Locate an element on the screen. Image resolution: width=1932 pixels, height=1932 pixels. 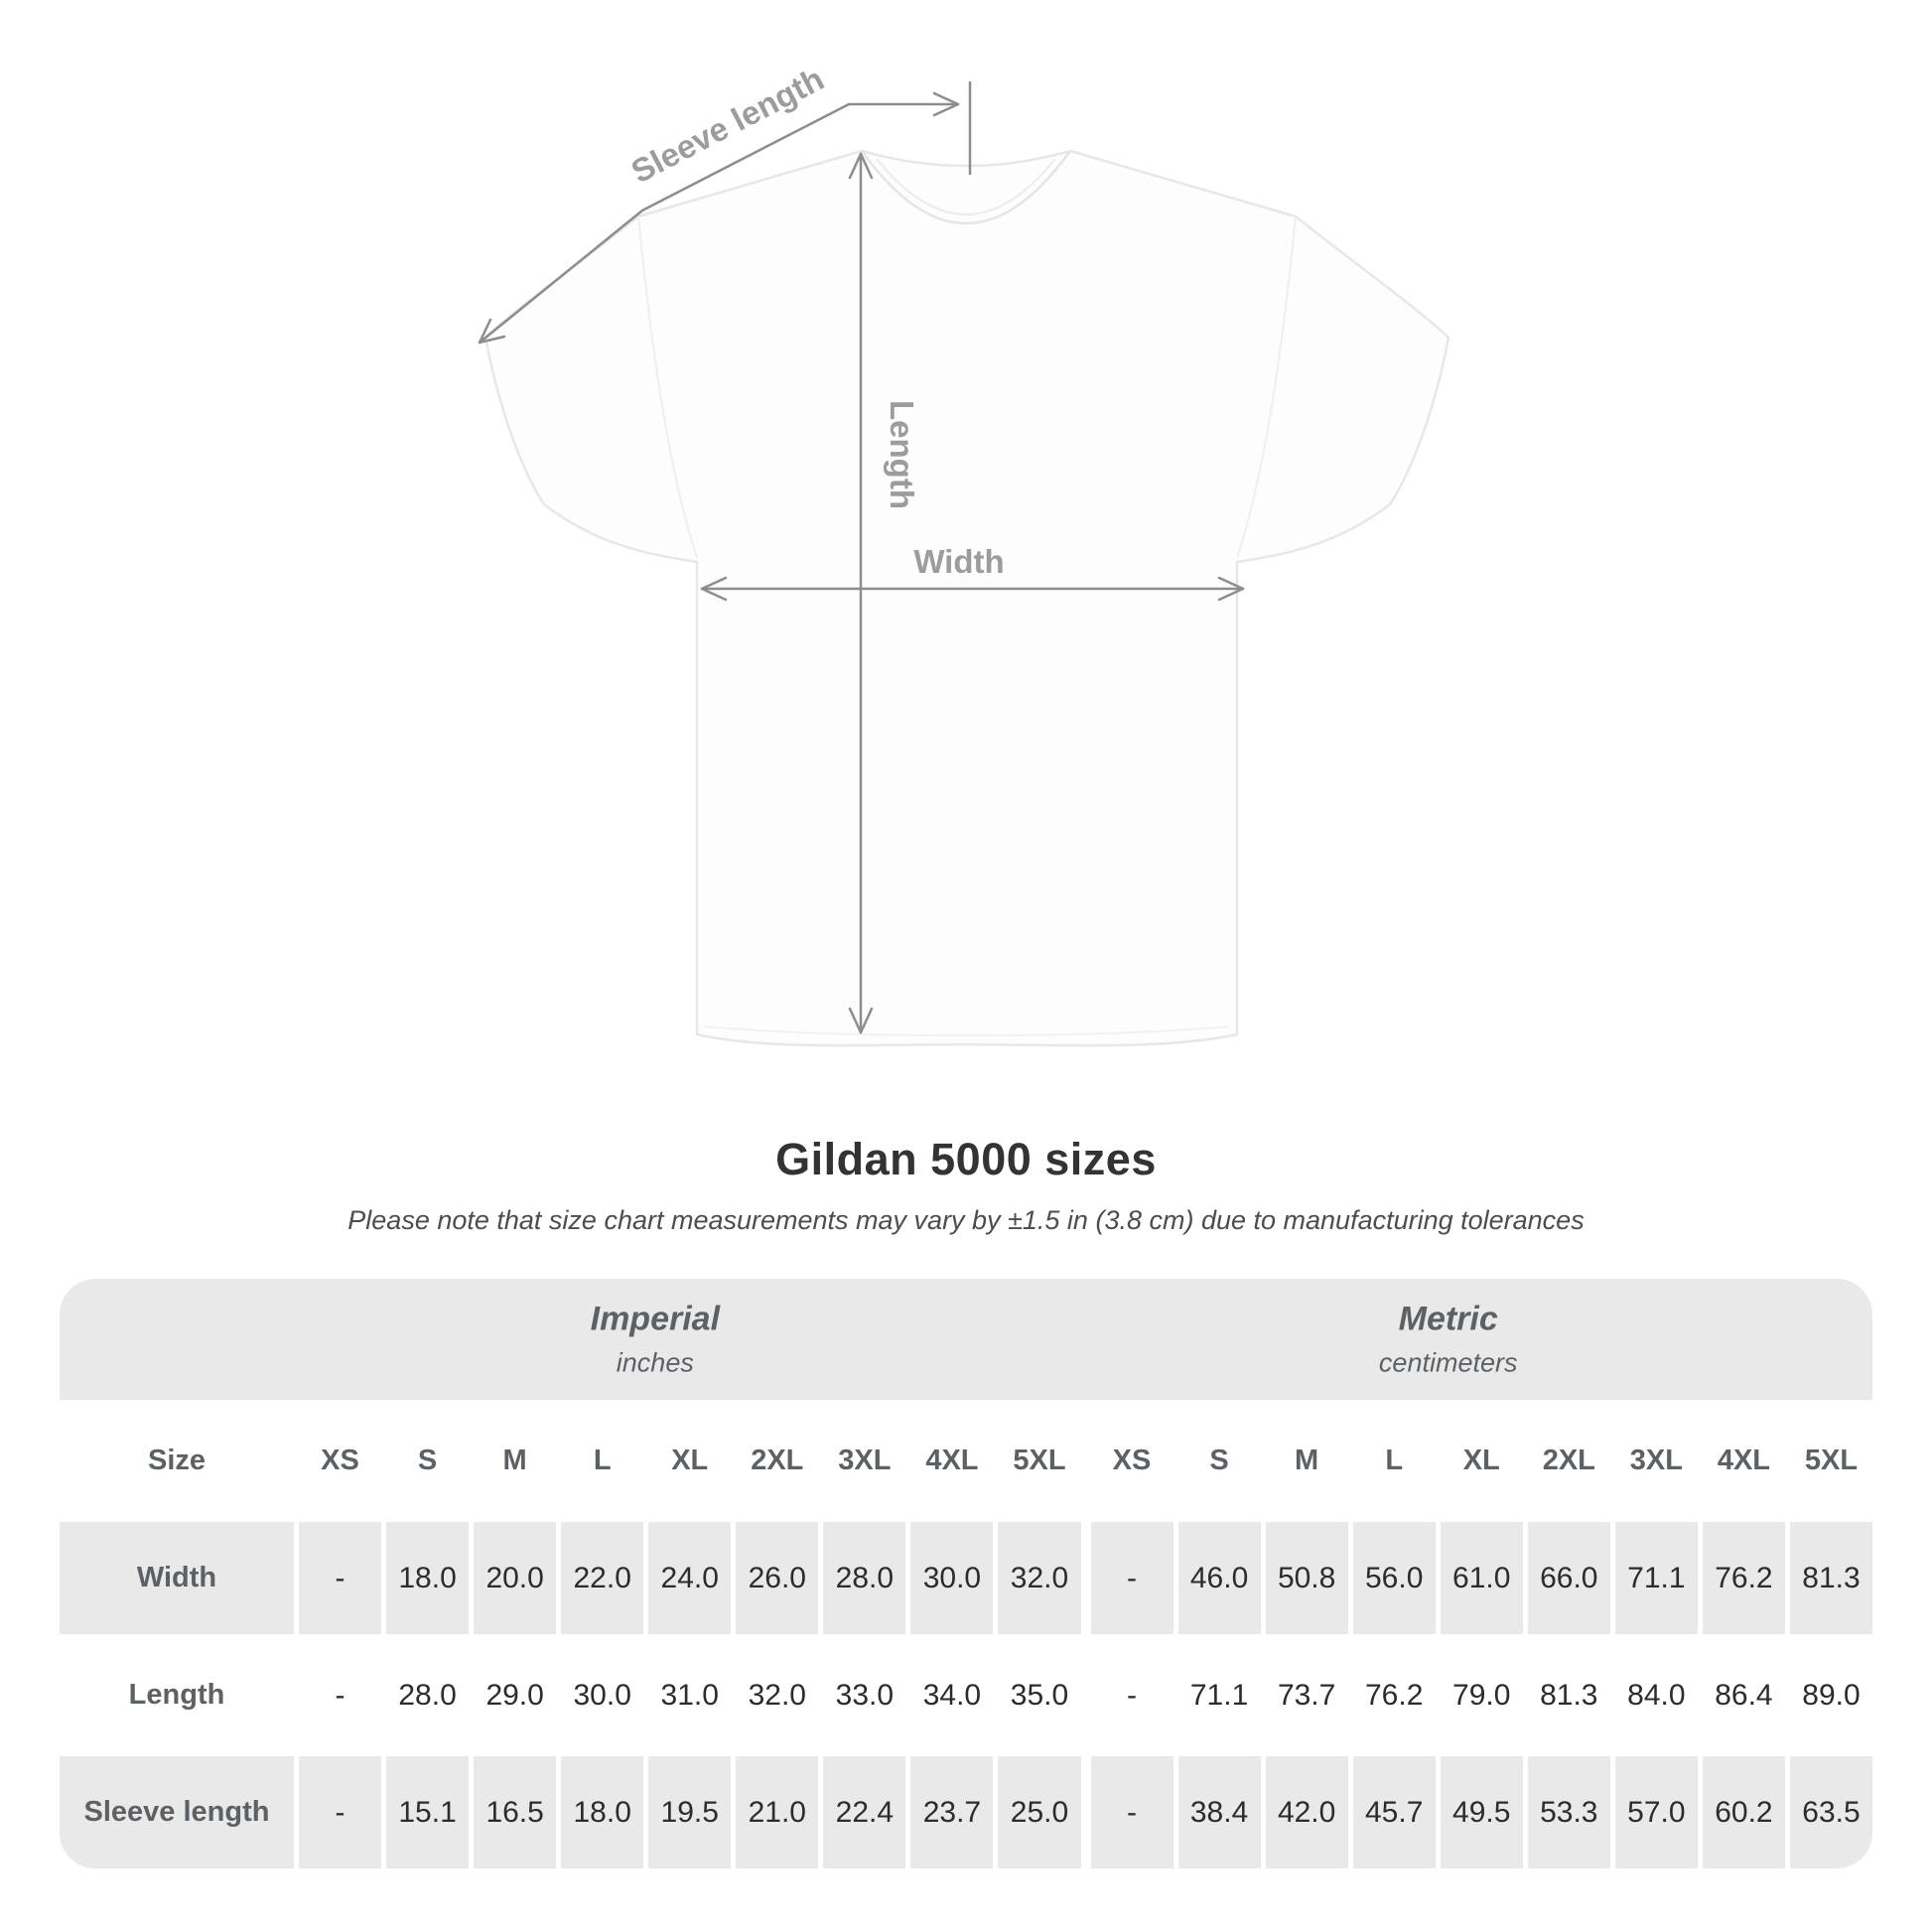
metric-value: 79.0 is located at coordinates (1481, 1695).